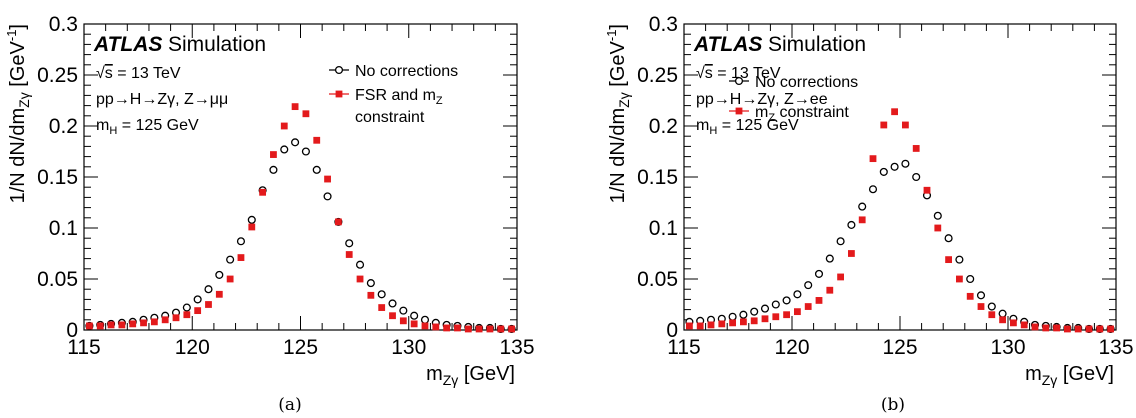  What do you see at coordinates (470, 375) in the screenshot?
I see `x-axis-title: mZγ [GeV]` at bounding box center [470, 375].